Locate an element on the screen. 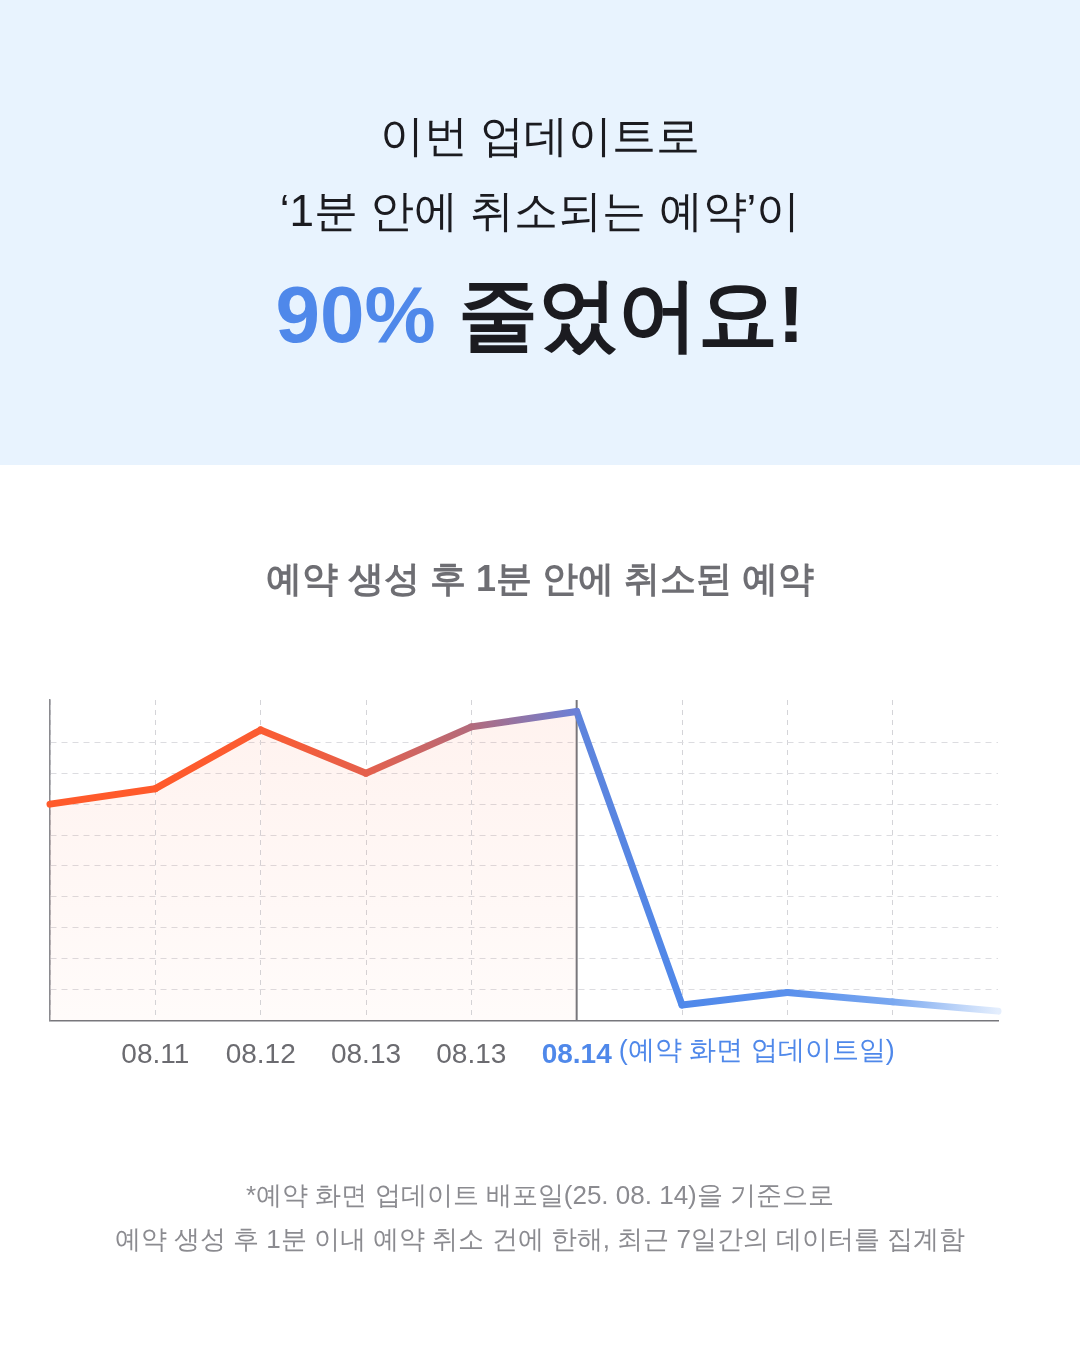 The width and height of the screenshot is (1080, 1350). x-tick-label: 08.14 is located at coordinates (577, 1053).